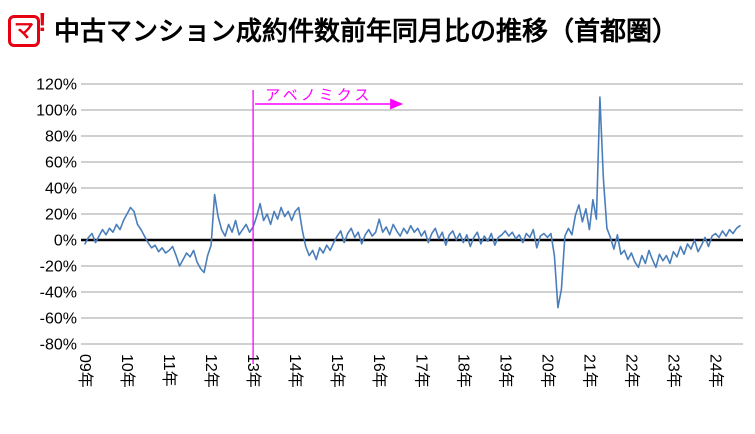  I want to click on logo-ma-icon: マ, so click(24, 31).